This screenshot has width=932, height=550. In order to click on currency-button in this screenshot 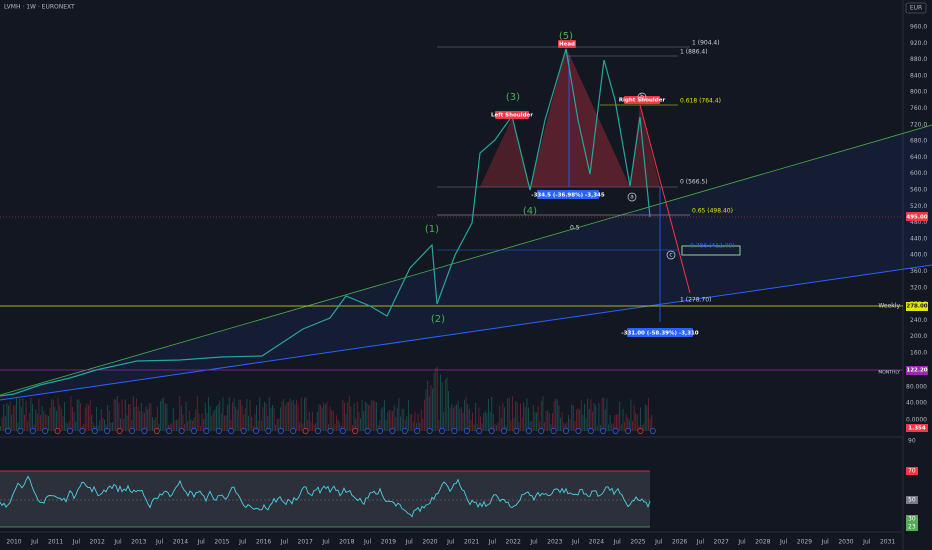, I will do `click(916, 8)`.